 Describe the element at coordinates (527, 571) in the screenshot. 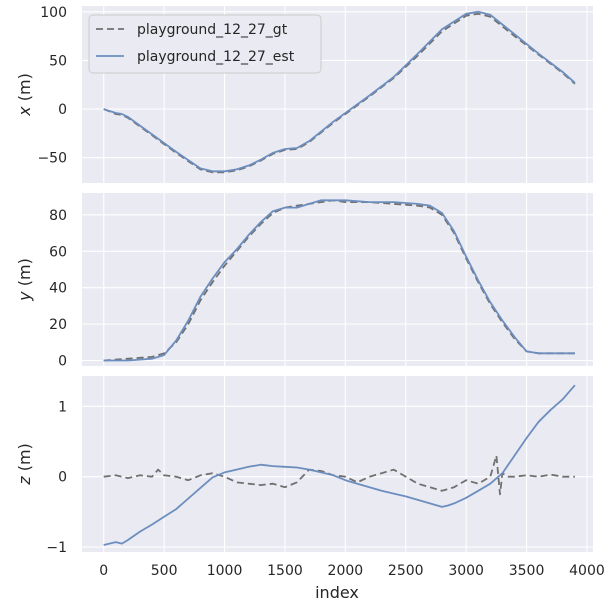

I see `x-tick-label: 3500` at that location.